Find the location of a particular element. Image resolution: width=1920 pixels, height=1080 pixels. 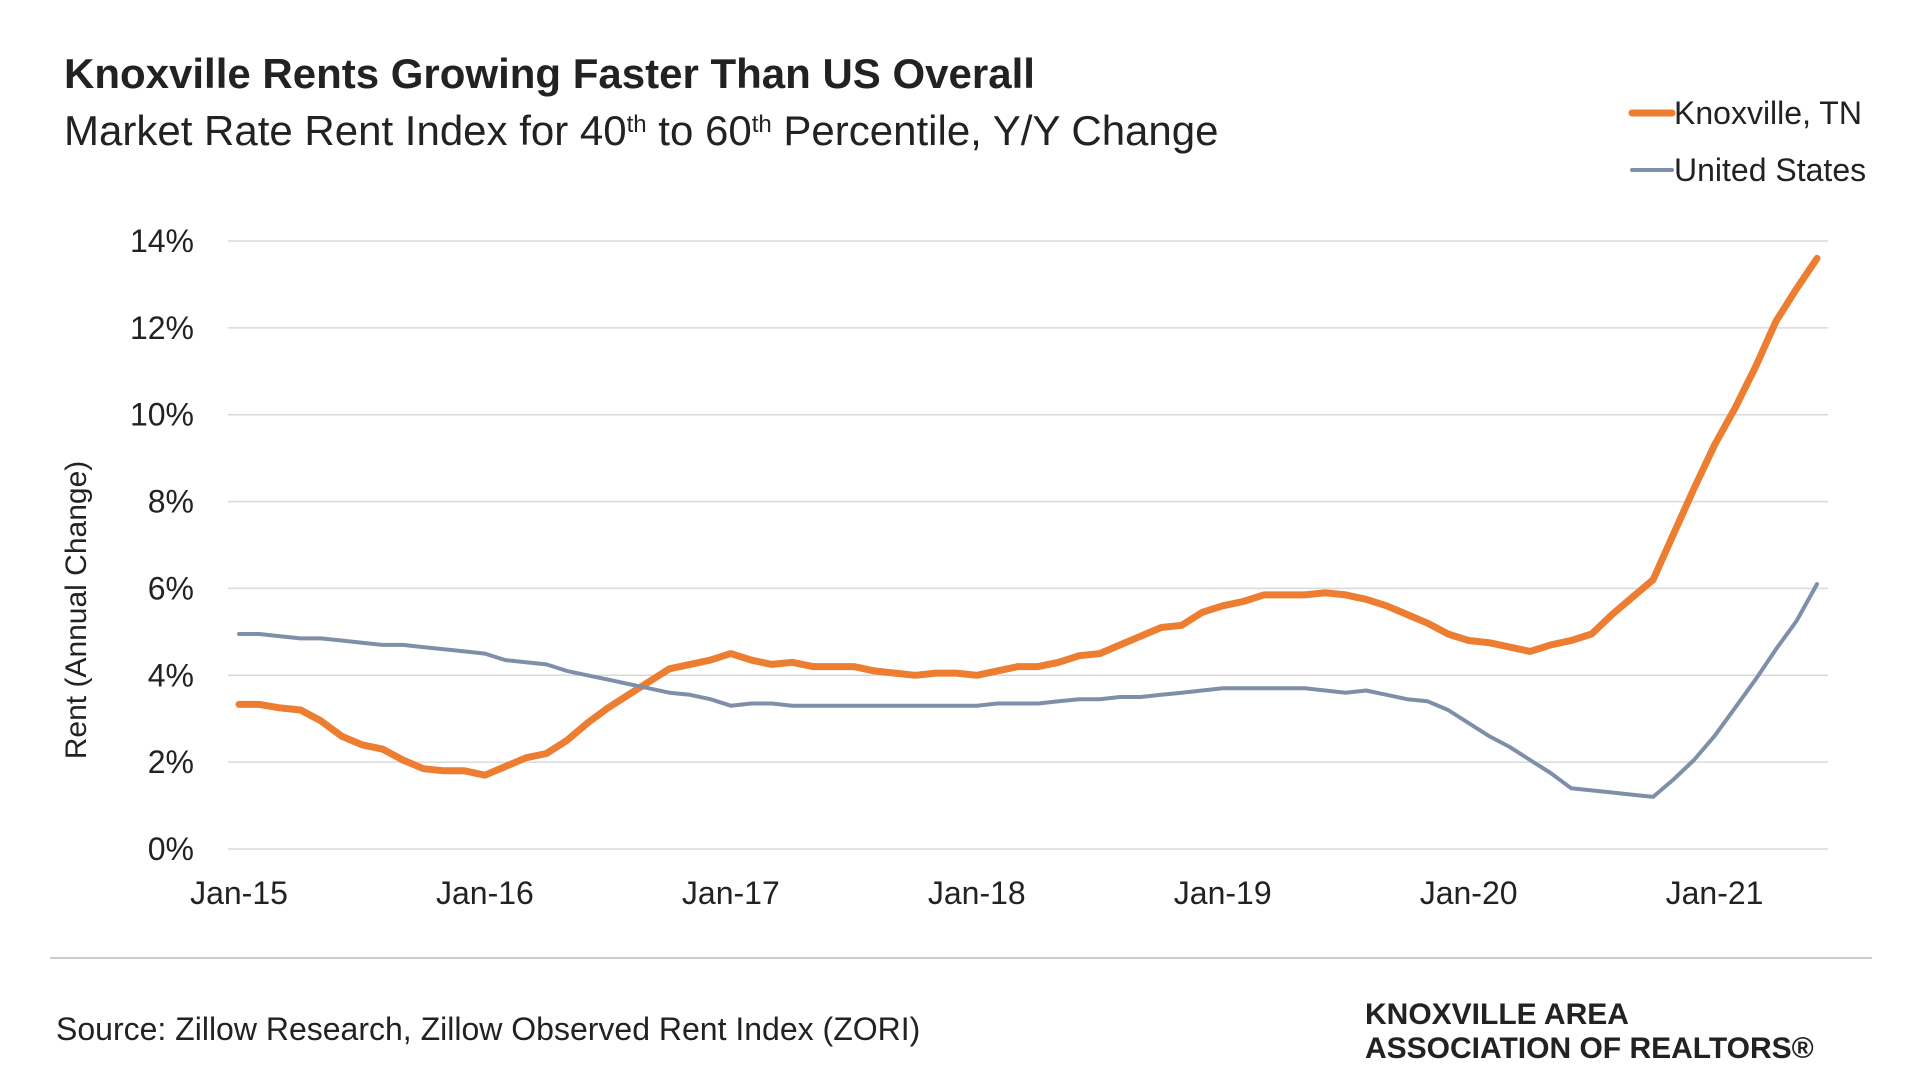

legend-label: Knoxville, TN is located at coordinates (1768, 113).